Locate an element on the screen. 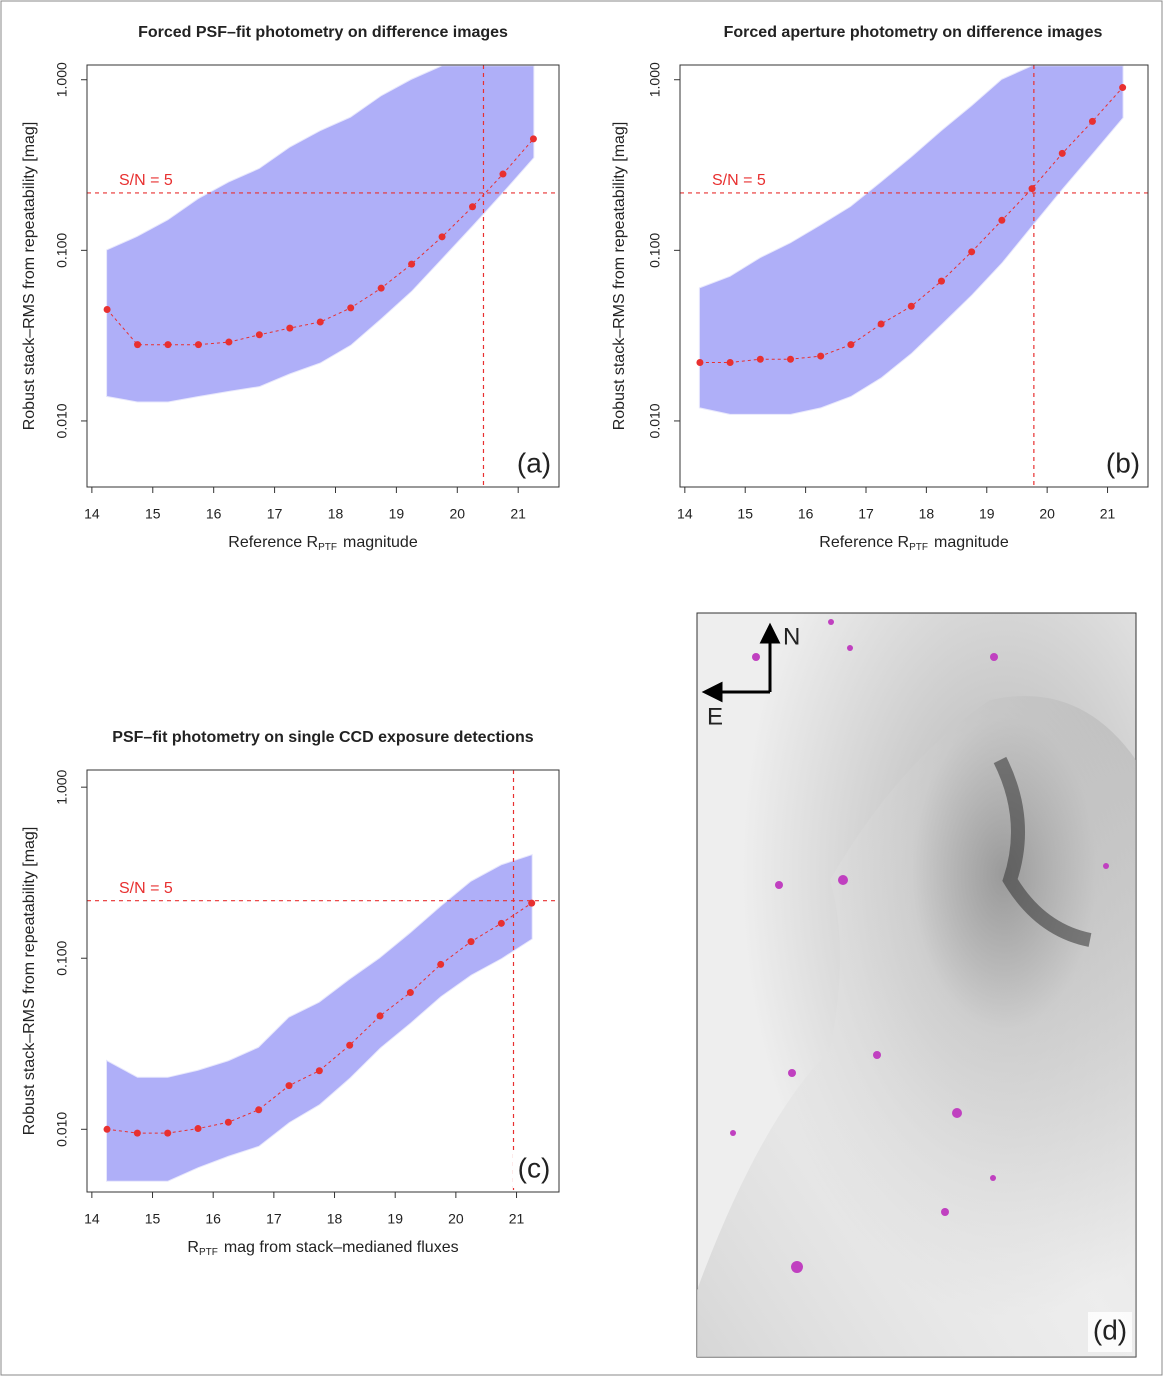 This screenshot has width=1163, height=1381. x-axis-label: RPTF mag from stack–medianed fluxes is located at coordinates (322, 1248).